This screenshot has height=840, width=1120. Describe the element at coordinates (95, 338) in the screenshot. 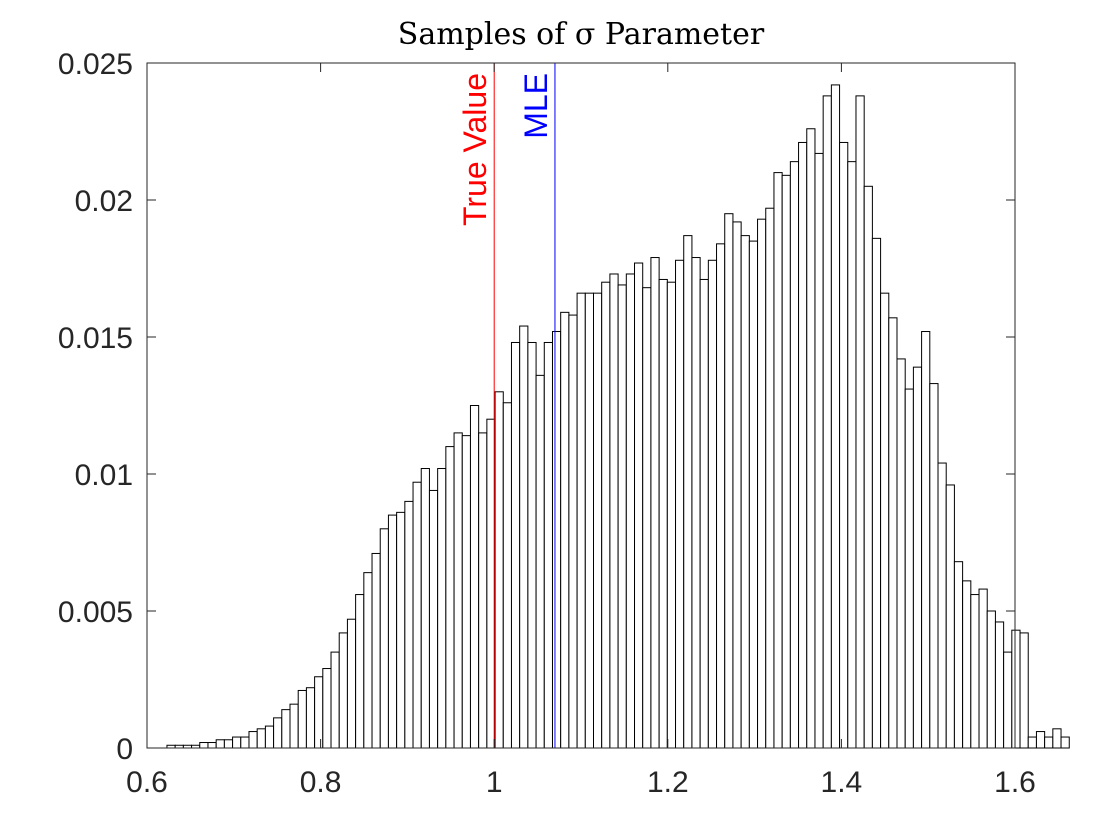

I see `y-tick-label: 0.015` at that location.